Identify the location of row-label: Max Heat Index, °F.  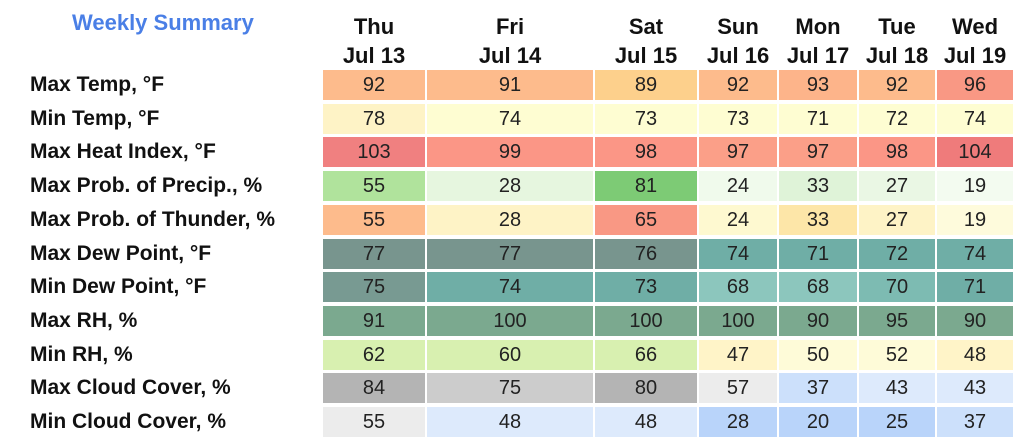
(123, 152).